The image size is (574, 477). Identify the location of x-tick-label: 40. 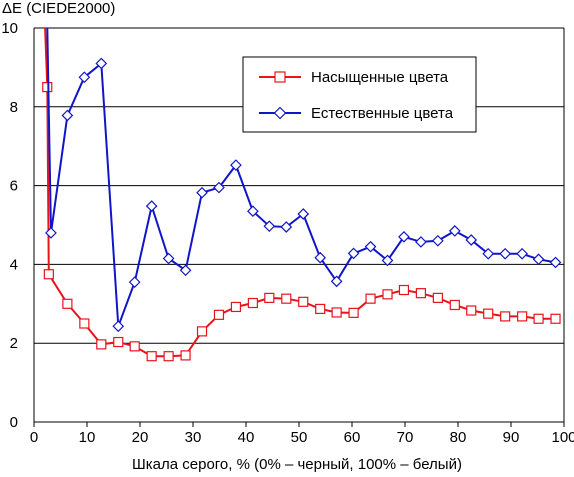
(246, 437).